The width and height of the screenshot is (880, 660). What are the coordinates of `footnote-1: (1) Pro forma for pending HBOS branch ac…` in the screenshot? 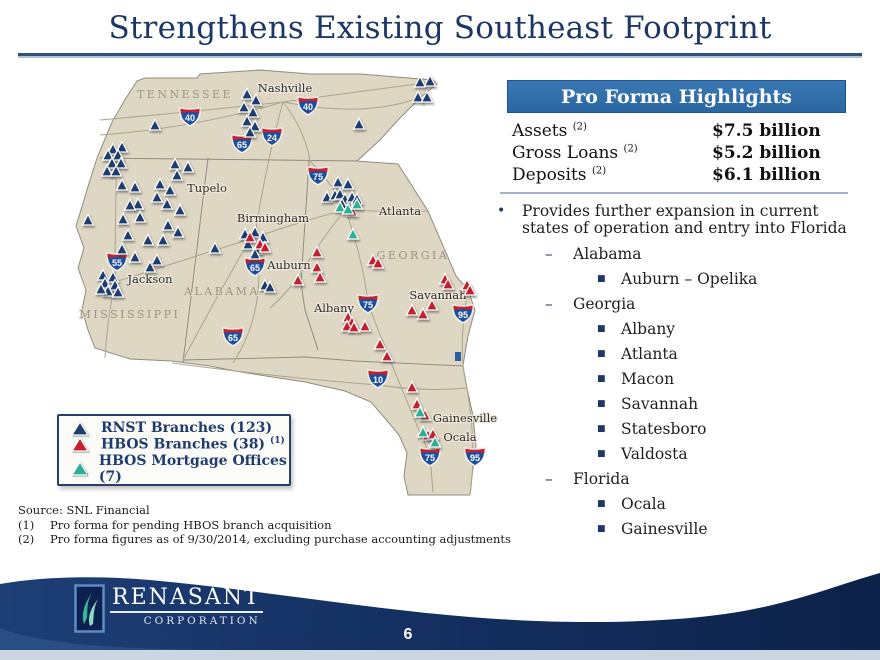 It's located at (175, 524).